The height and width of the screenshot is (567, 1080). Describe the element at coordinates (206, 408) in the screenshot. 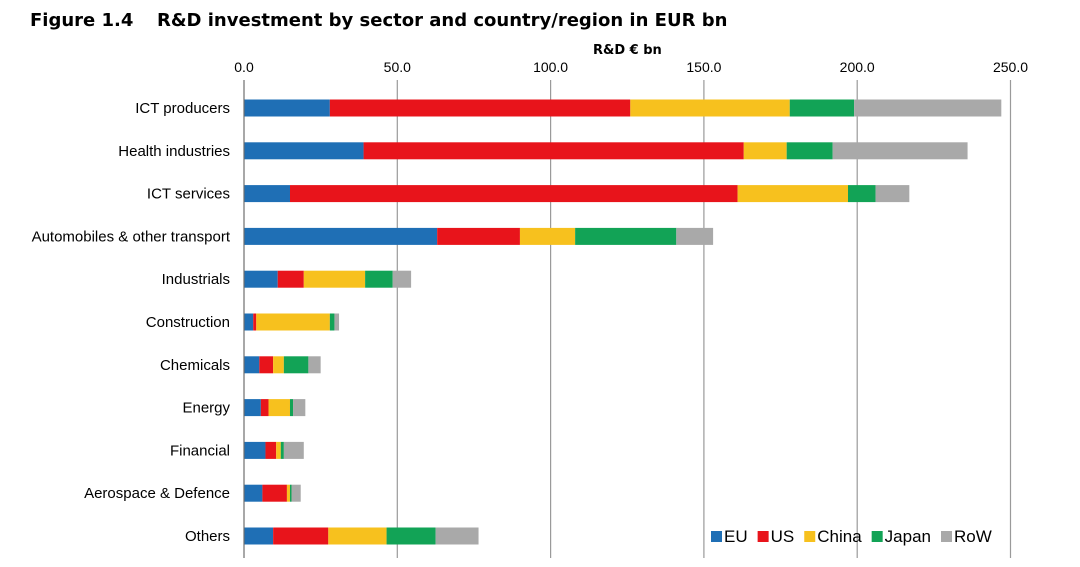

I see `category-label: Energy` at that location.